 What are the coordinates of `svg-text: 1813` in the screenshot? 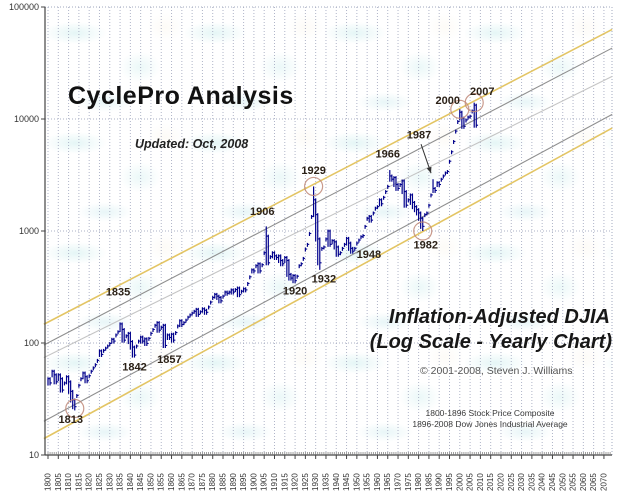 It's located at (71, 420).